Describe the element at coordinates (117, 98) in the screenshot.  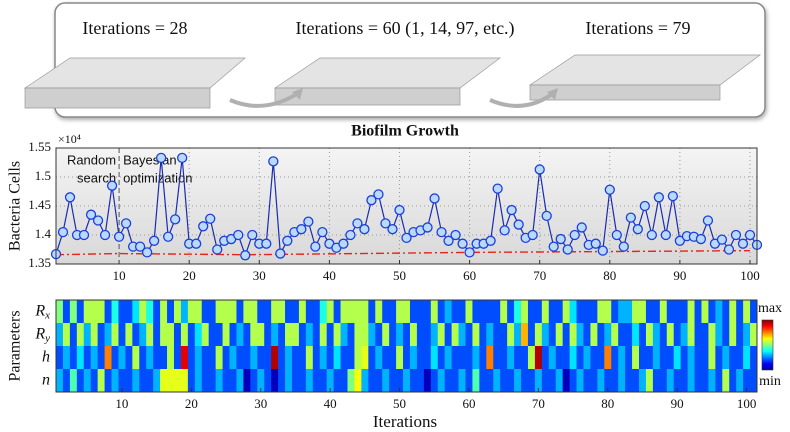
I see `structure-1-side` at that location.